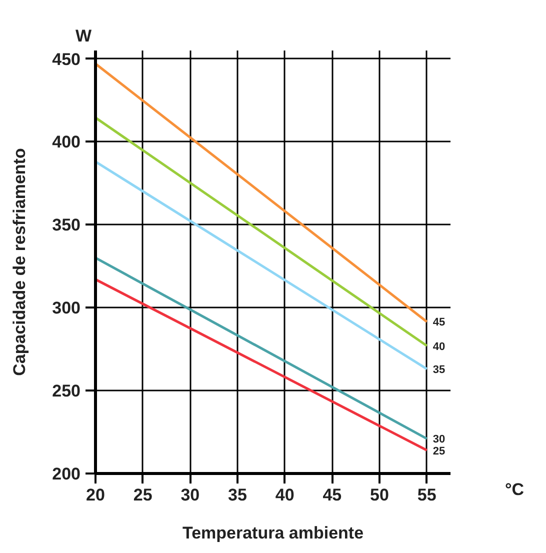 The image size is (546, 553). Describe the element at coordinates (66, 474) in the screenshot. I see `y-tick-label: 200` at that location.